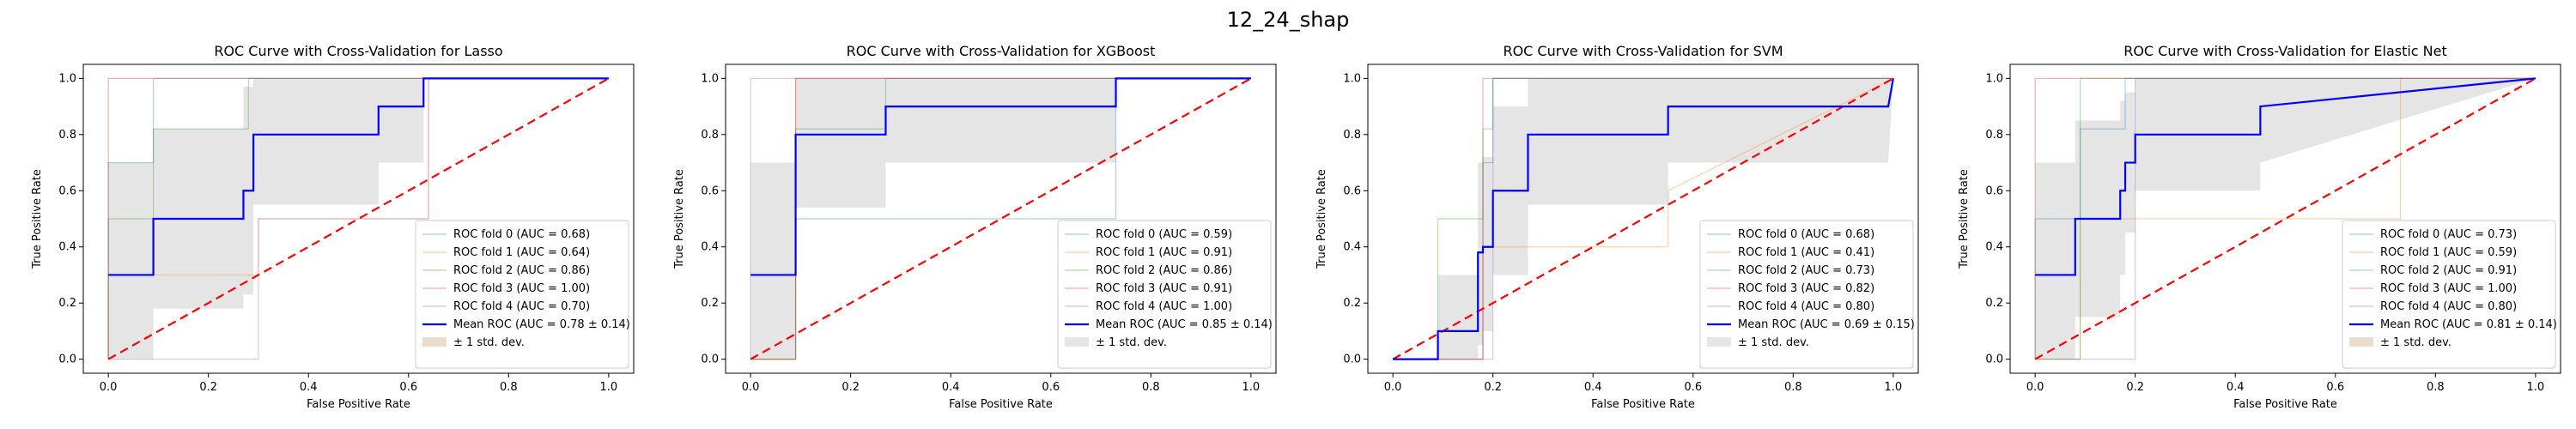  What do you see at coordinates (1164, 306) in the screenshot?
I see `legend-label: ROC fold 4 (AUC = 1.00)` at bounding box center [1164, 306].